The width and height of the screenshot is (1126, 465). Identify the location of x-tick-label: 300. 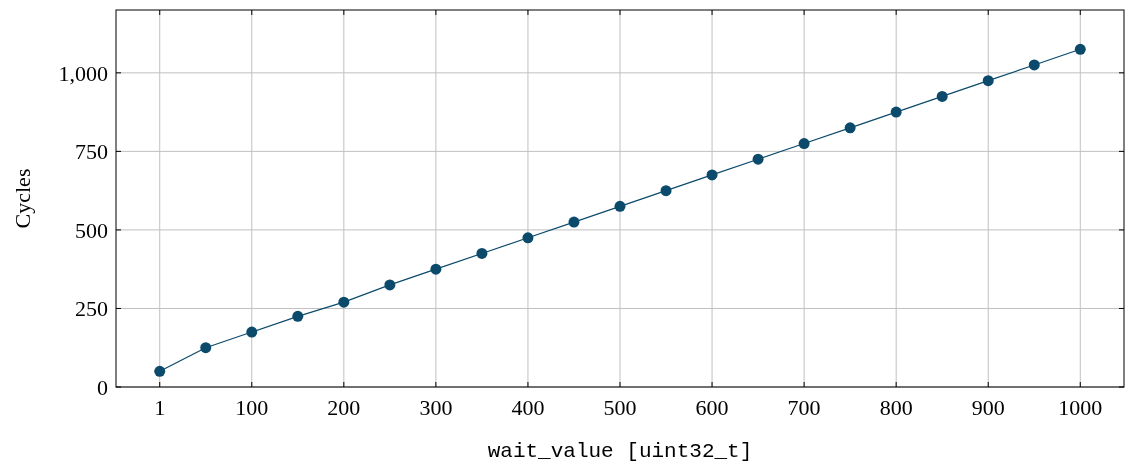
(436, 407).